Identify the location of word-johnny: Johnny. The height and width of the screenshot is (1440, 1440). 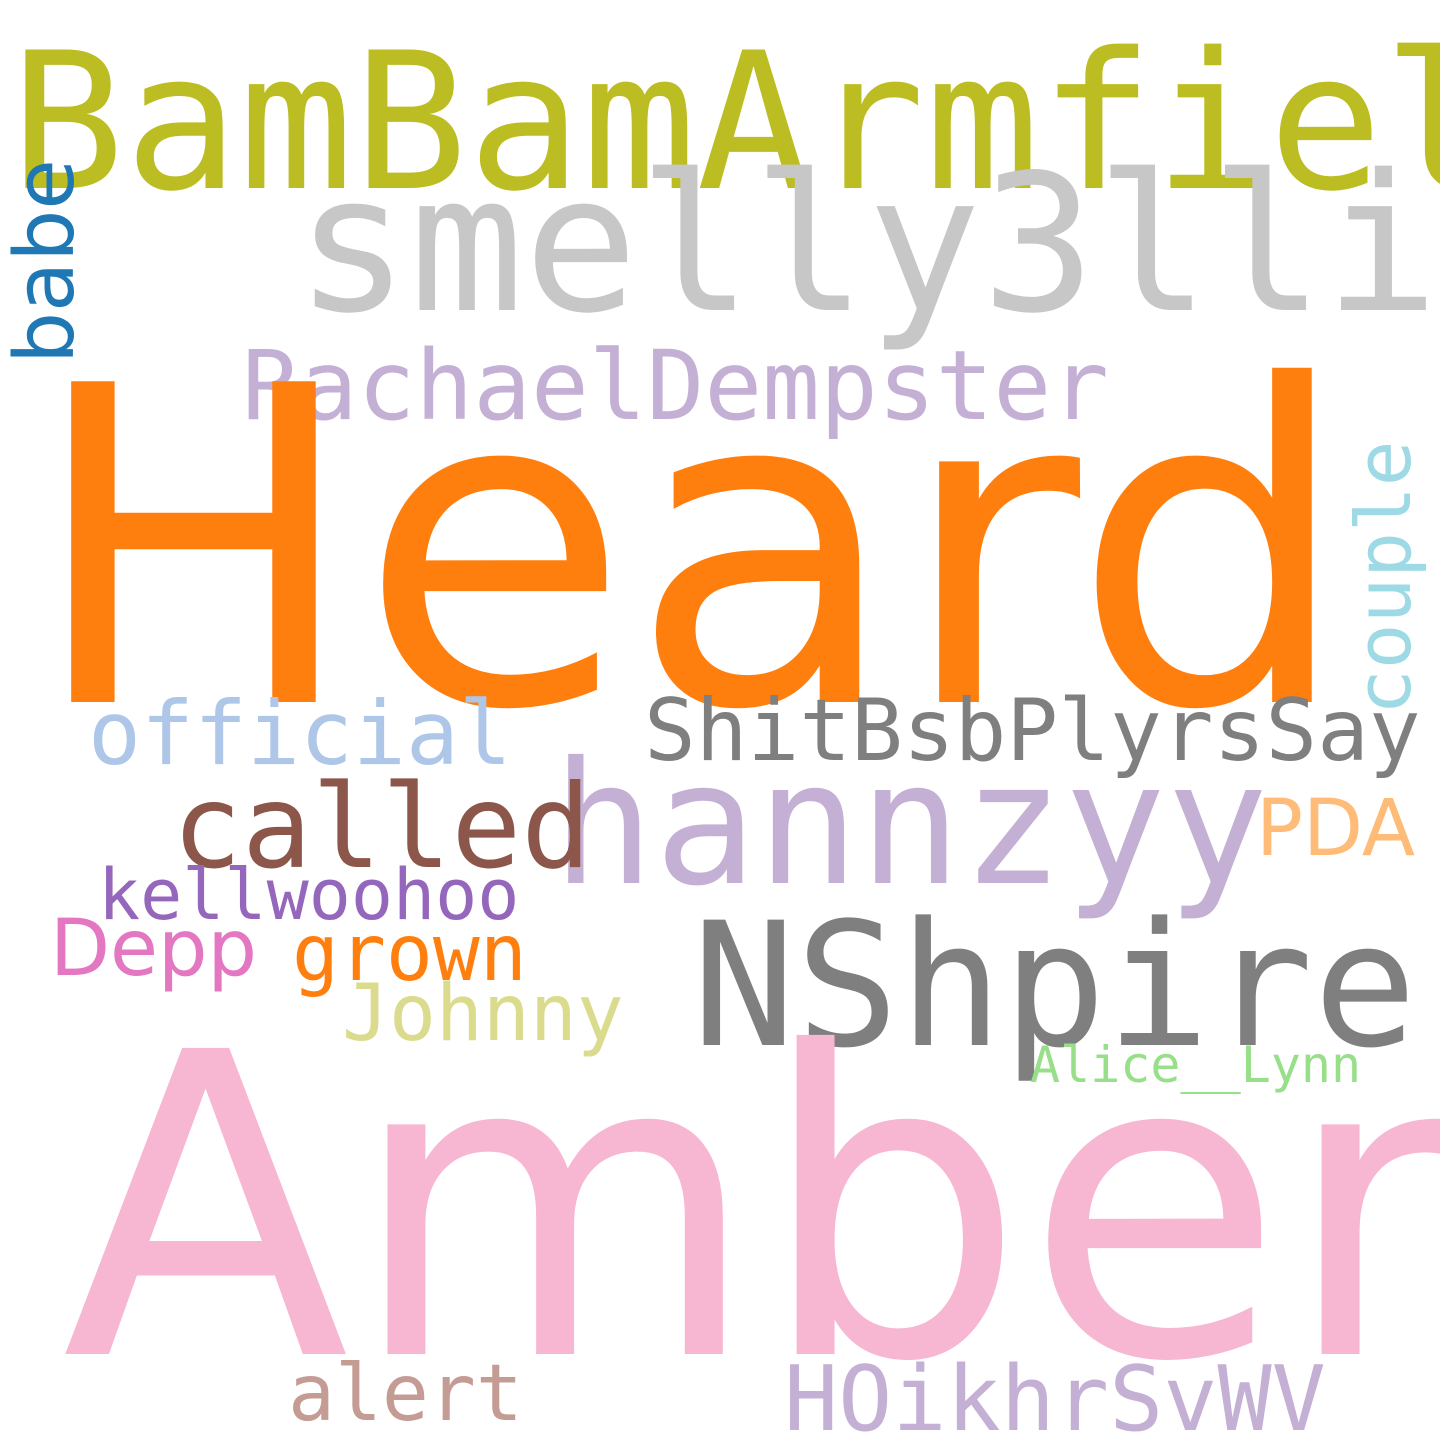
(483, 1014).